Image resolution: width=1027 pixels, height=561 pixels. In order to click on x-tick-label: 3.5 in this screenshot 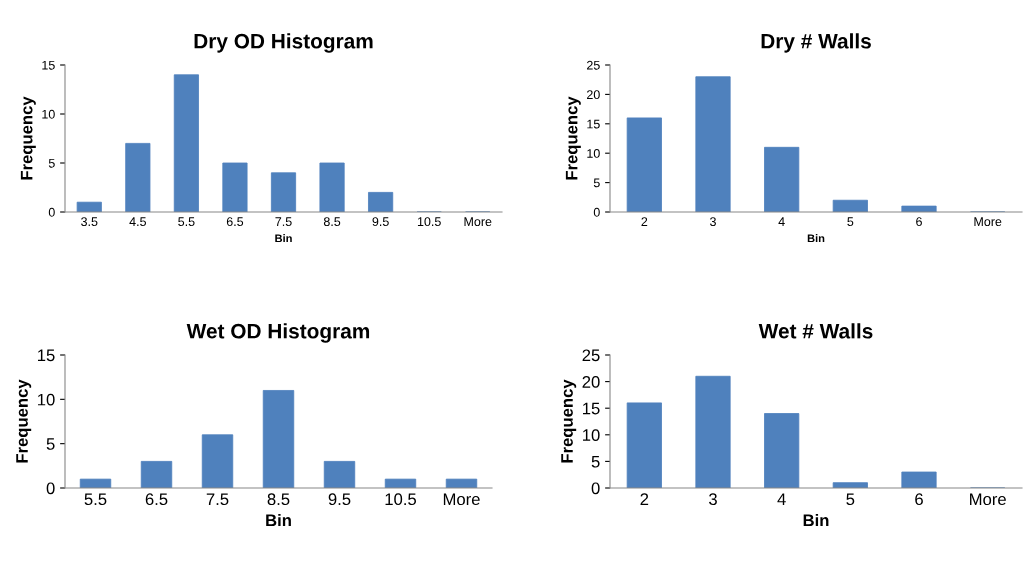, I will do `click(89, 222)`.